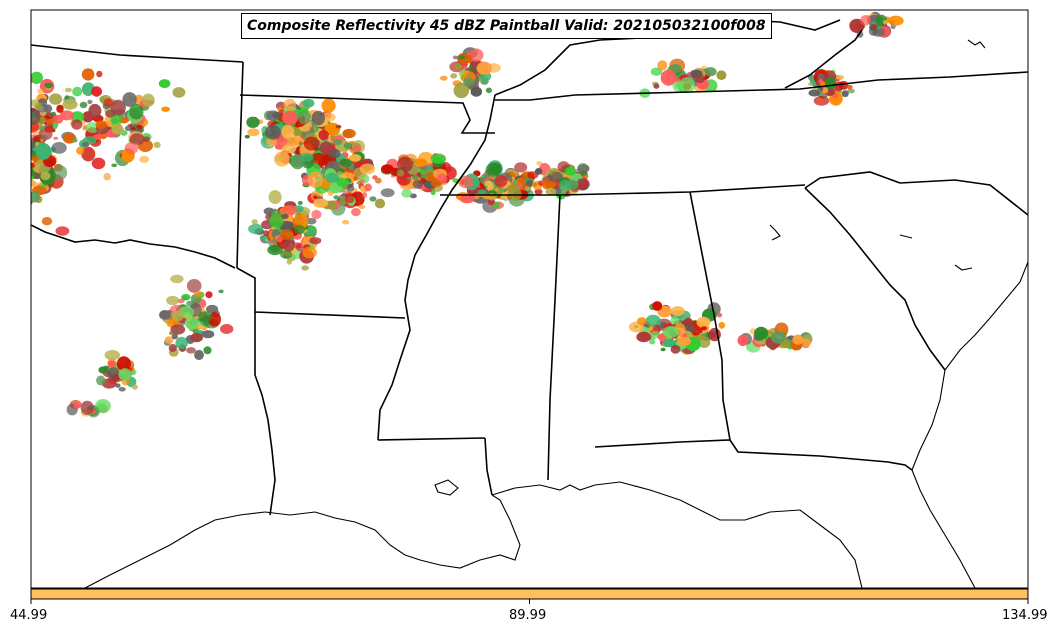  I want to click on colorbar-tick-label-max: 134.99, so click(1025, 615).